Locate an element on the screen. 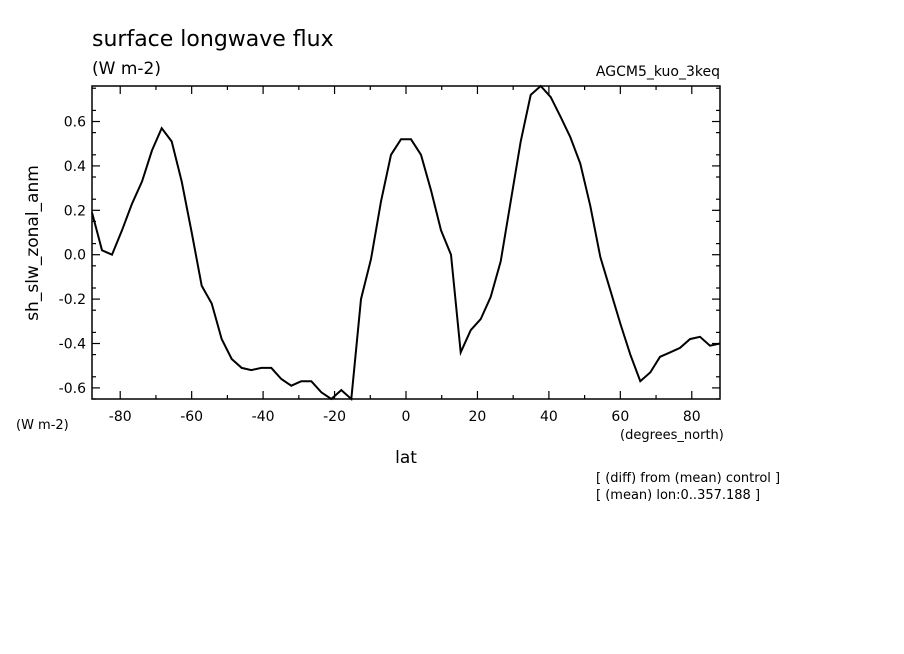 The width and height of the screenshot is (904, 654). x-tick-label: -40 is located at coordinates (263, 417).